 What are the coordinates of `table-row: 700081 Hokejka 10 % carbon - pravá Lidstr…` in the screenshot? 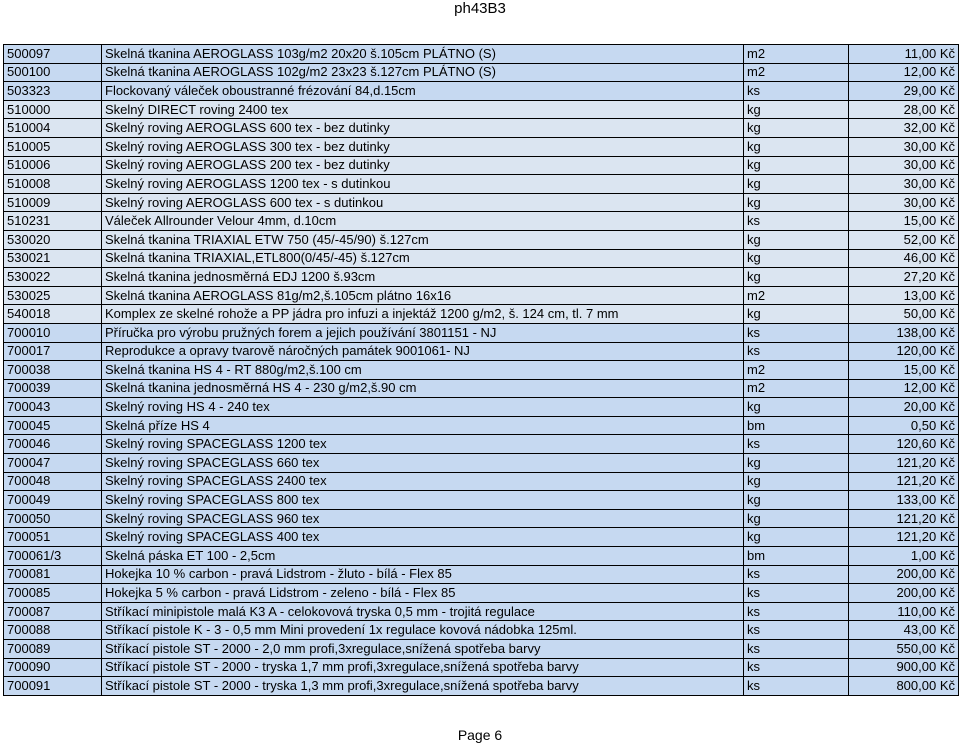 It's located at (481, 574).